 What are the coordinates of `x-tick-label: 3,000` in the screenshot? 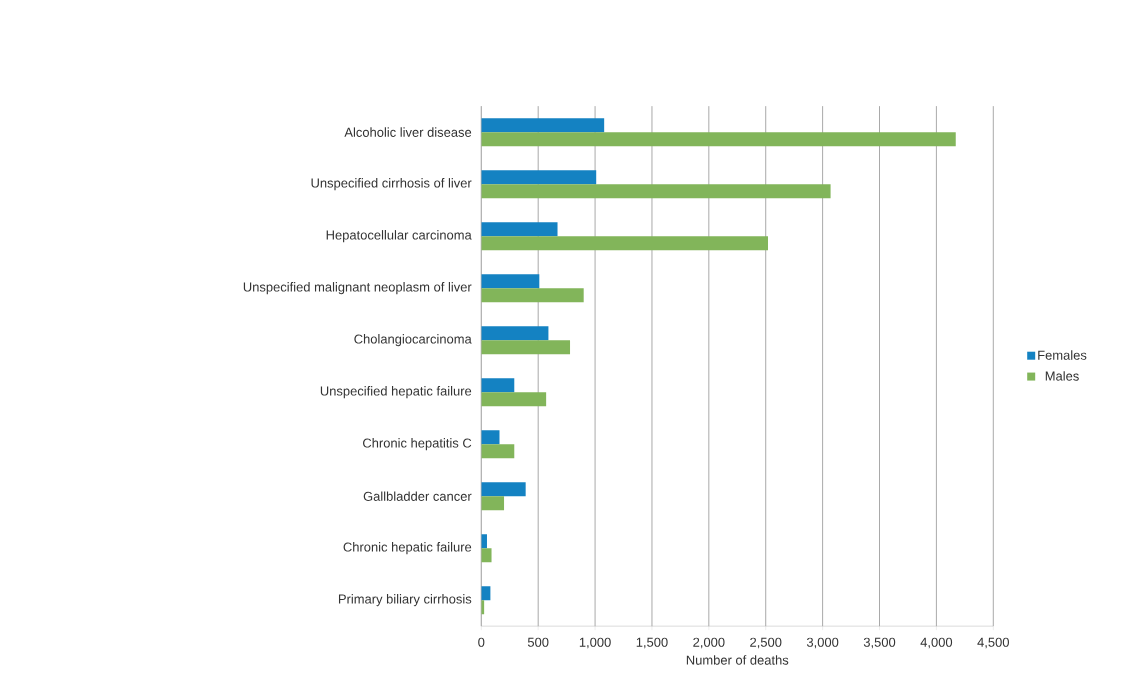 It's located at (822, 643).